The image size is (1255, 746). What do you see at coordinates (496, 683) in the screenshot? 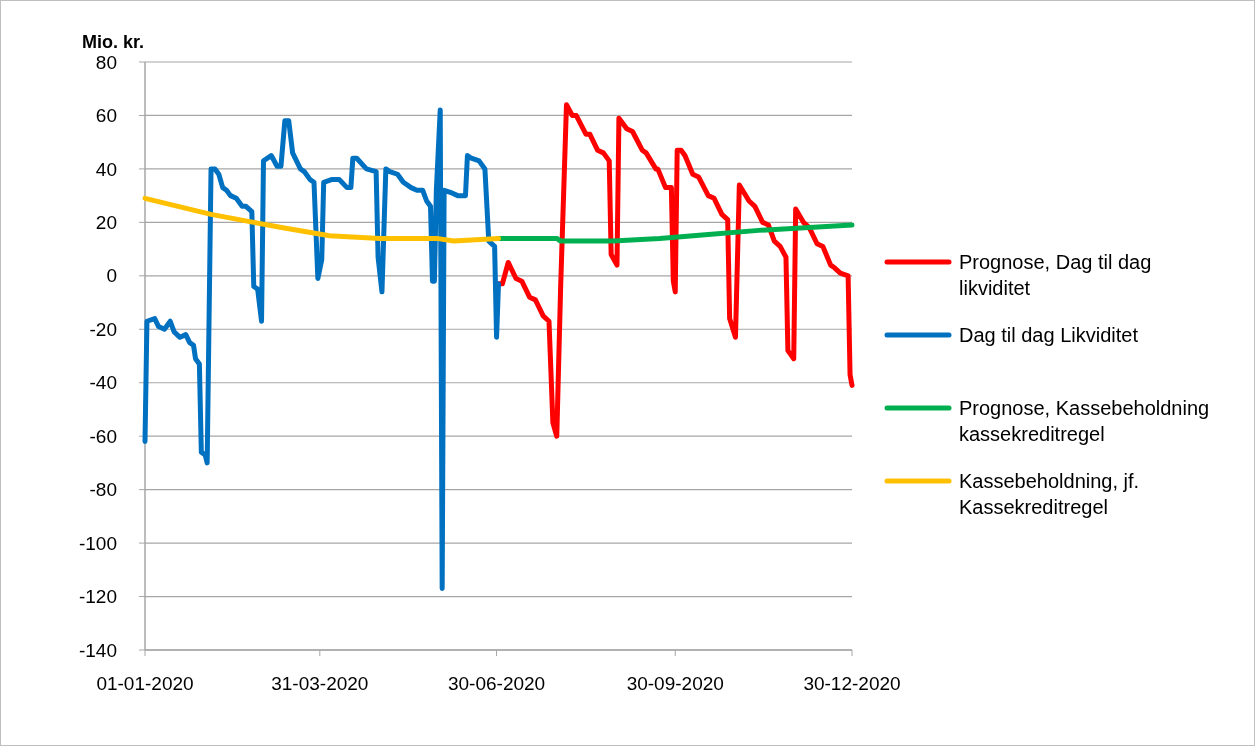
I see `x-tick-label: 30-06-2020` at bounding box center [496, 683].